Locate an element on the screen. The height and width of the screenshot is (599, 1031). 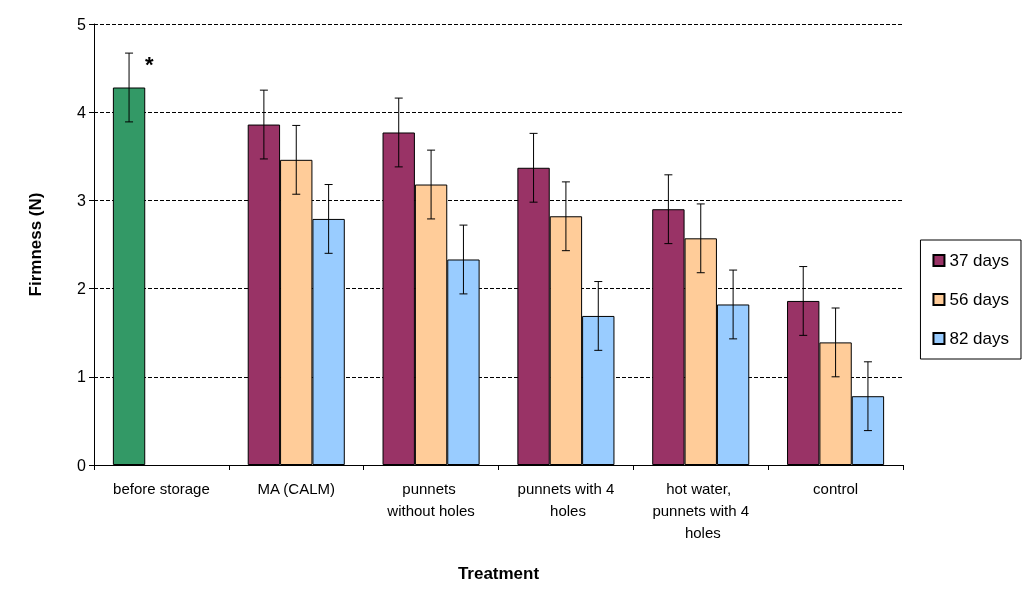
x-tick-label: MA (CALM) is located at coordinates (296, 488).